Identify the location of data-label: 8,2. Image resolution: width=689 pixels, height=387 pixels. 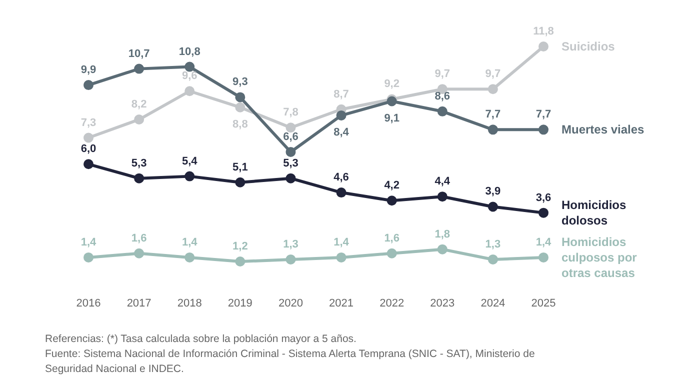
(139, 104).